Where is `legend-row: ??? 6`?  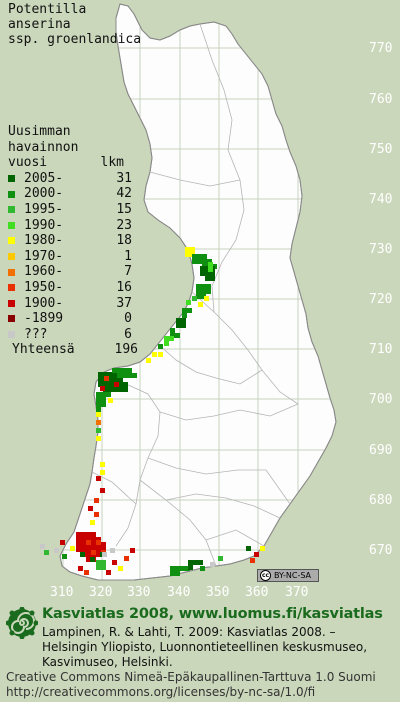
legend-row: ??? 6 is located at coordinates (73, 335).